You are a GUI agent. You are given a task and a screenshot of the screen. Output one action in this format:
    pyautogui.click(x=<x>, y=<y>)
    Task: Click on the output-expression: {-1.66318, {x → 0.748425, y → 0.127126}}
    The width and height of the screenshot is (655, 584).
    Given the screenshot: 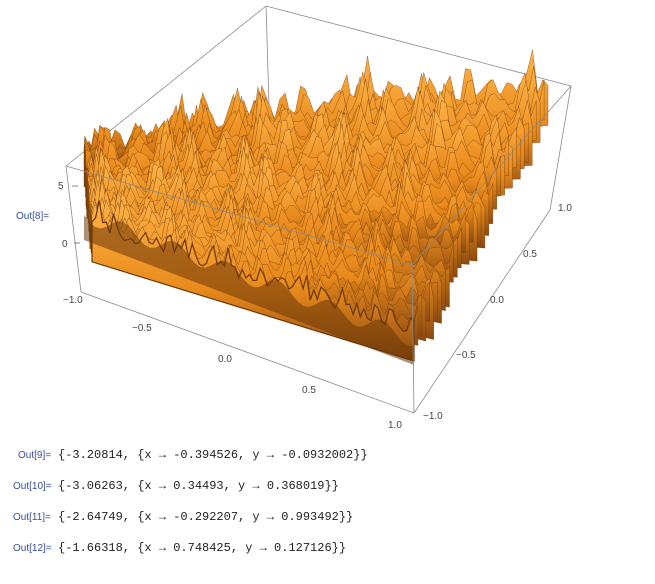 What is the action you would take?
    pyautogui.click(x=202, y=548)
    